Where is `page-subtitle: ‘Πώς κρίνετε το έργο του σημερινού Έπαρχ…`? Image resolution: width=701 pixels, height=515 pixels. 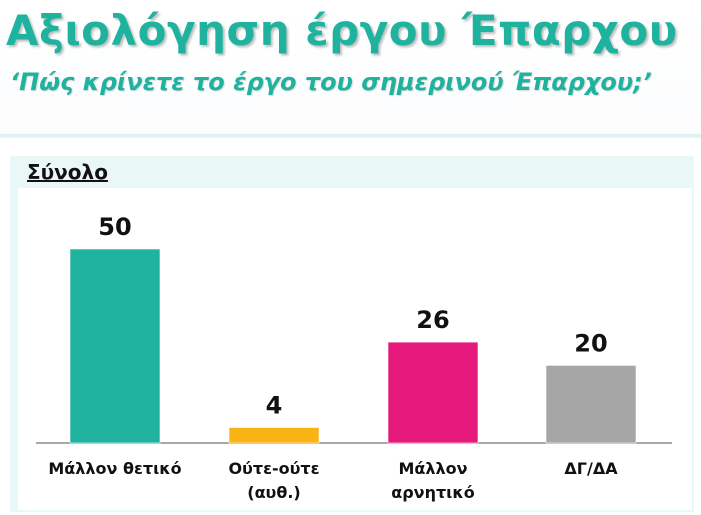 page-subtitle: ‘Πώς κρίνετε το έργο του σημερινού Έπαρχ… is located at coordinates (331, 82).